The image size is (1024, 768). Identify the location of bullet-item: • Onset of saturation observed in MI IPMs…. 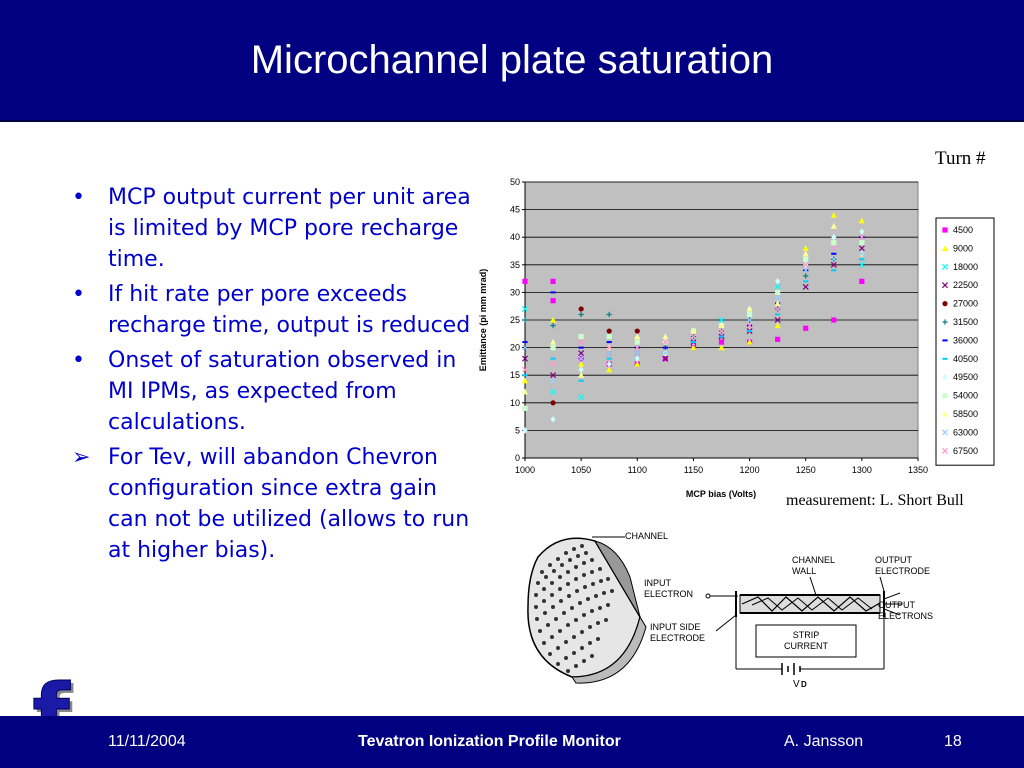
(272, 391).